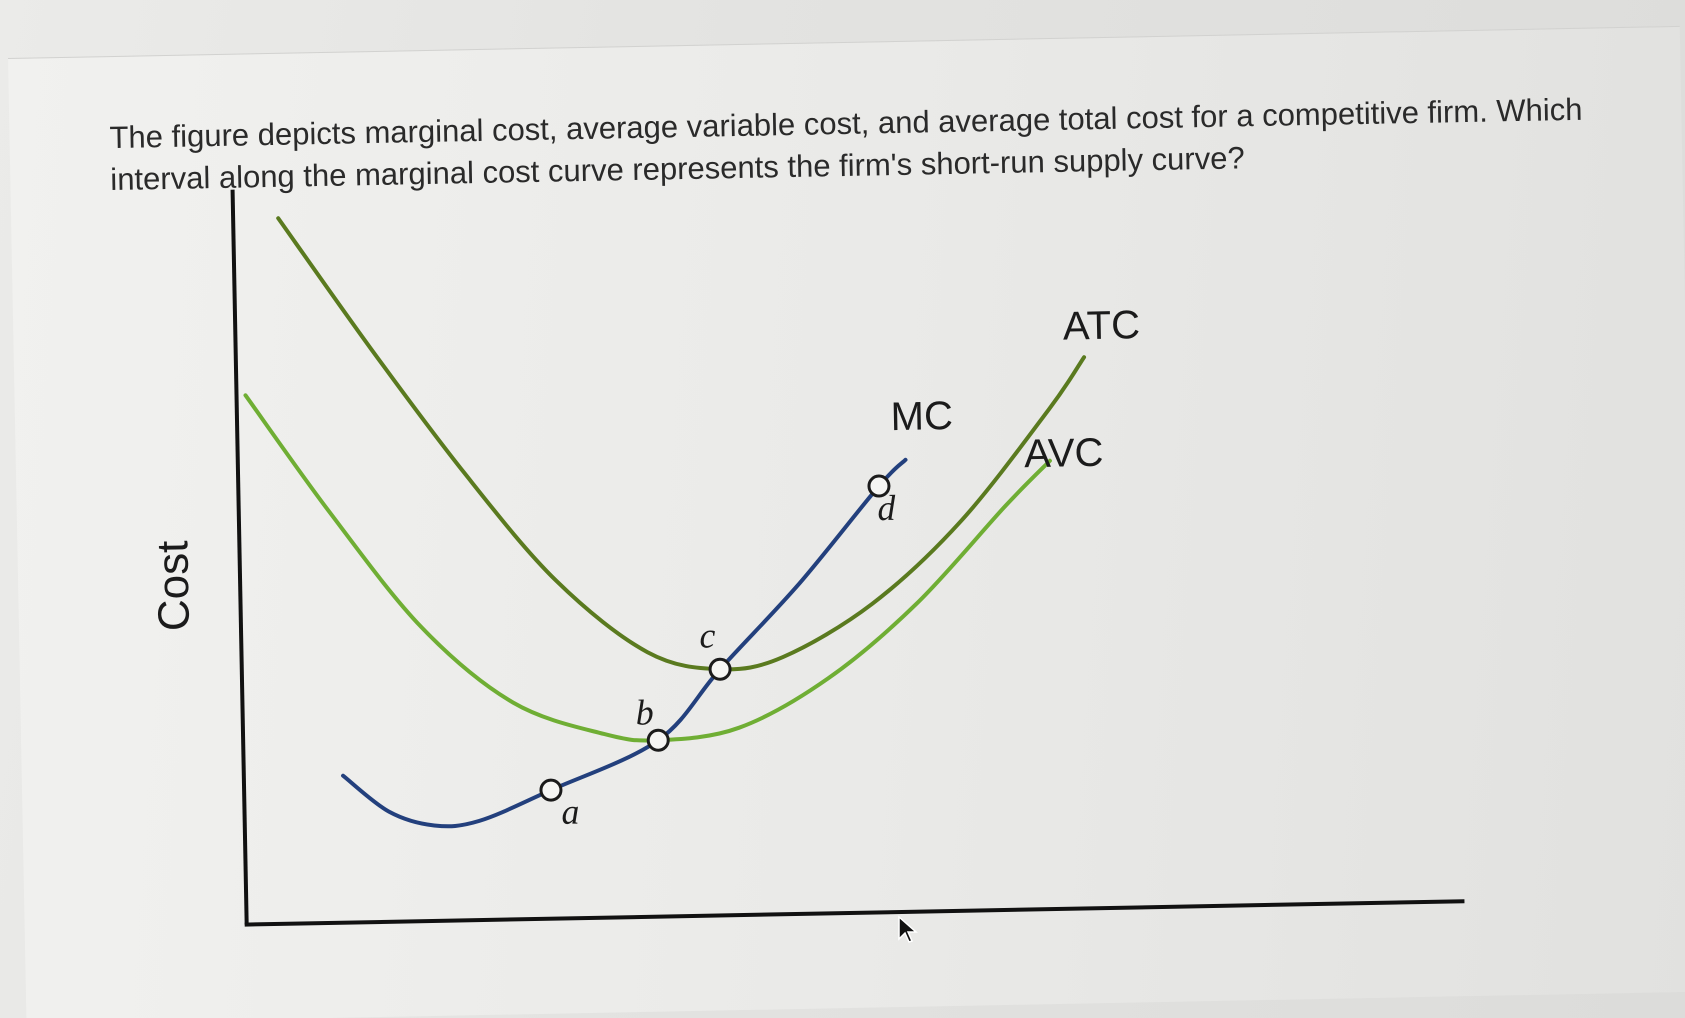 This screenshot has width=1685, height=1018. What do you see at coordinates (1102, 325) in the screenshot?
I see `label-atc: ATC` at bounding box center [1102, 325].